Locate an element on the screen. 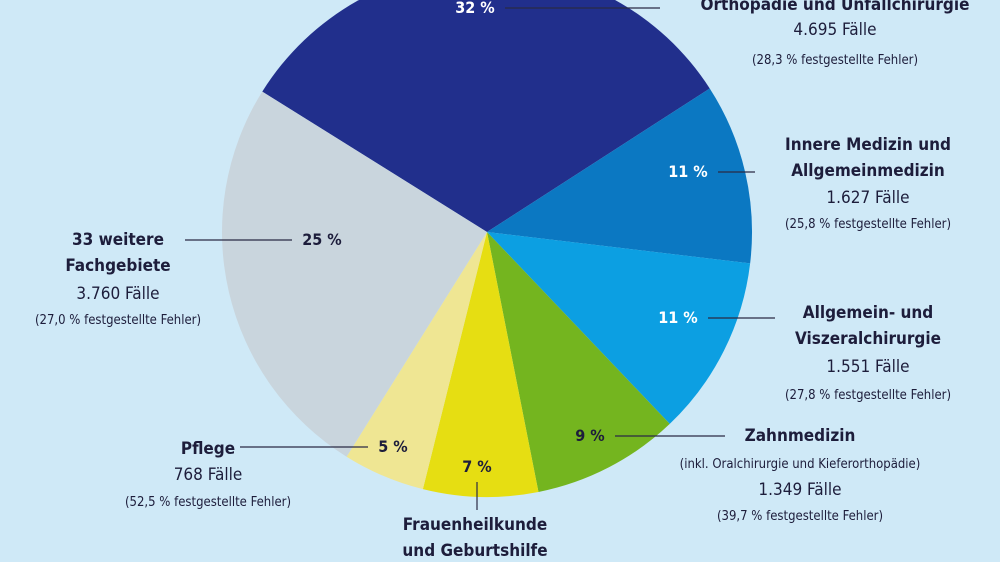 Image resolution: width=1000 pixels, height=562 pixels. percent-label: 7 % is located at coordinates (476, 466).